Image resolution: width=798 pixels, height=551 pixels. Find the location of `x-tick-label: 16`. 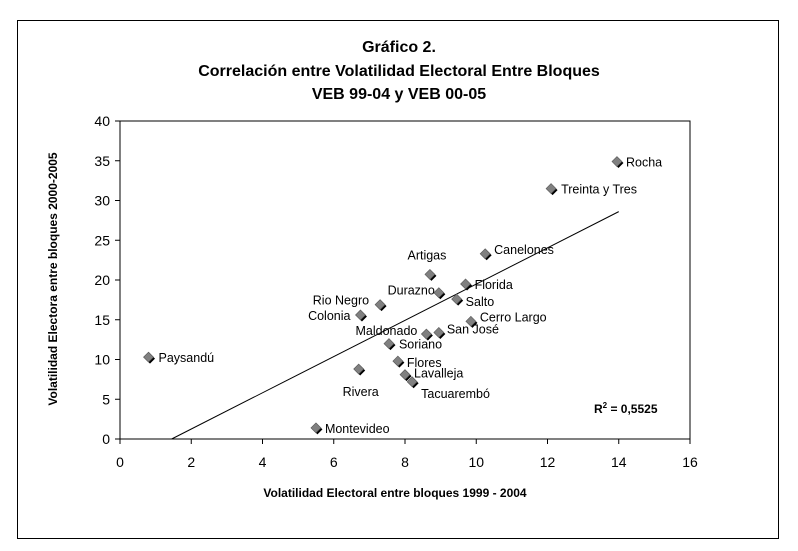

x-tick-label: 16 is located at coordinates (690, 462).